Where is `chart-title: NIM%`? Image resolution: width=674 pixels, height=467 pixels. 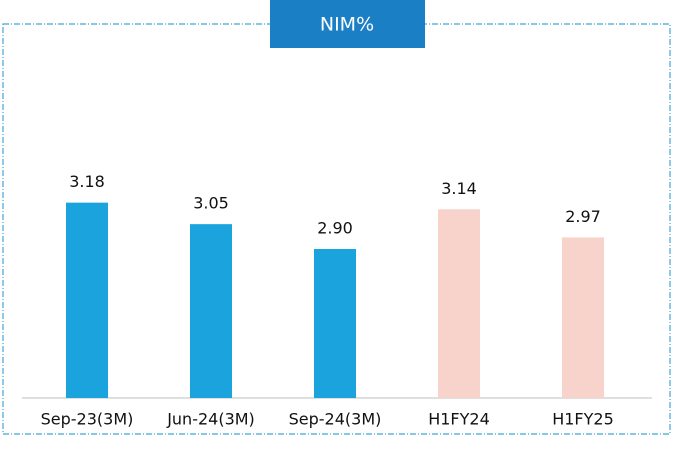
chart-title: NIM% is located at coordinates (347, 25).